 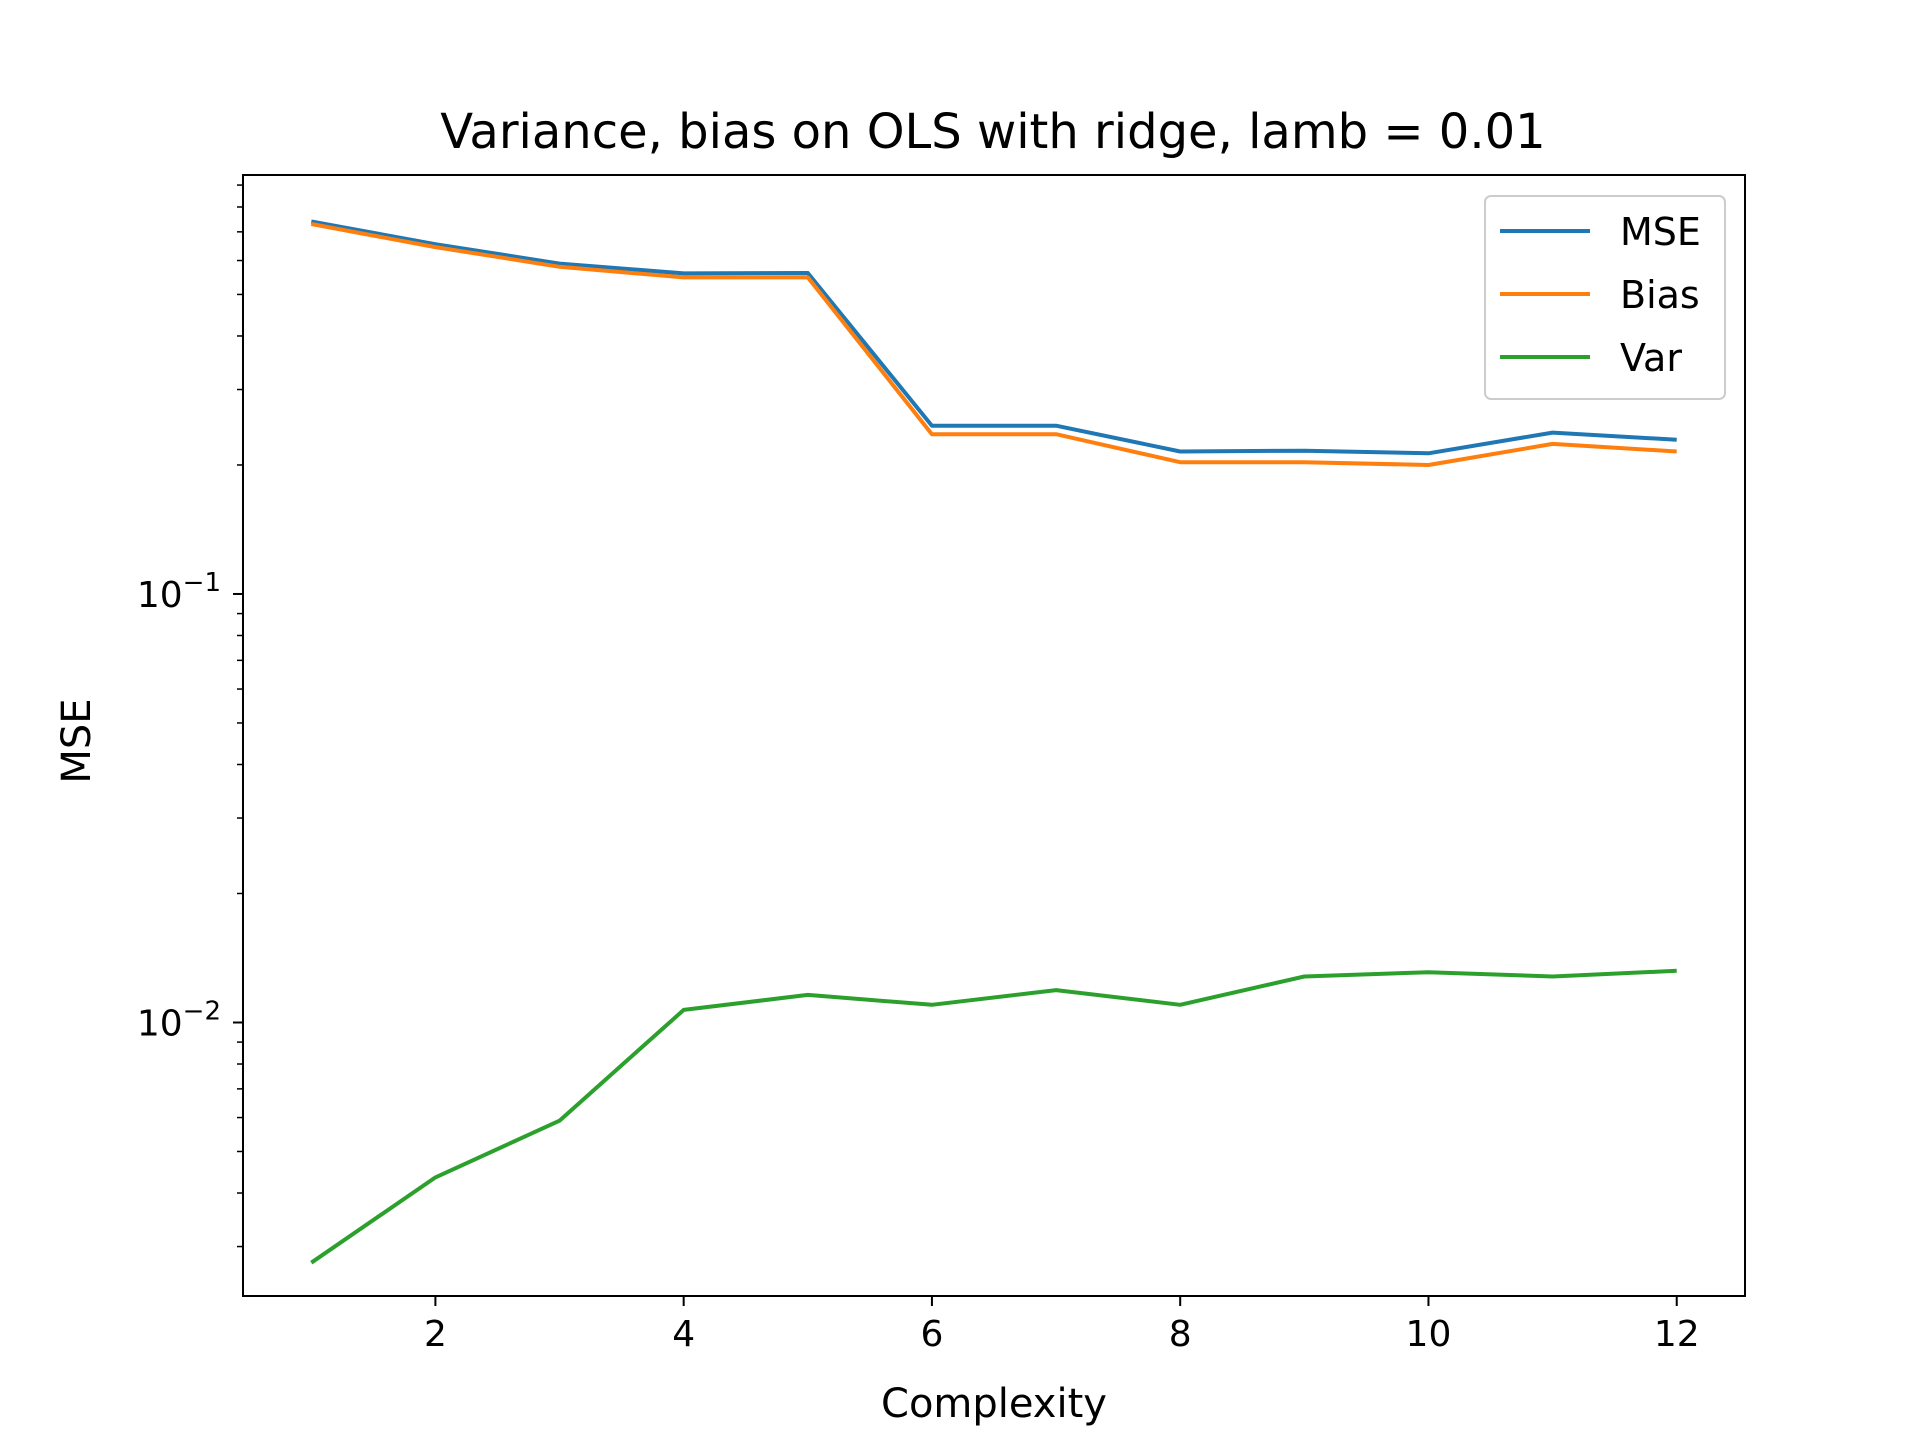 I want to click on y-tick-label: 10⁻¹, so click(x=179, y=592).